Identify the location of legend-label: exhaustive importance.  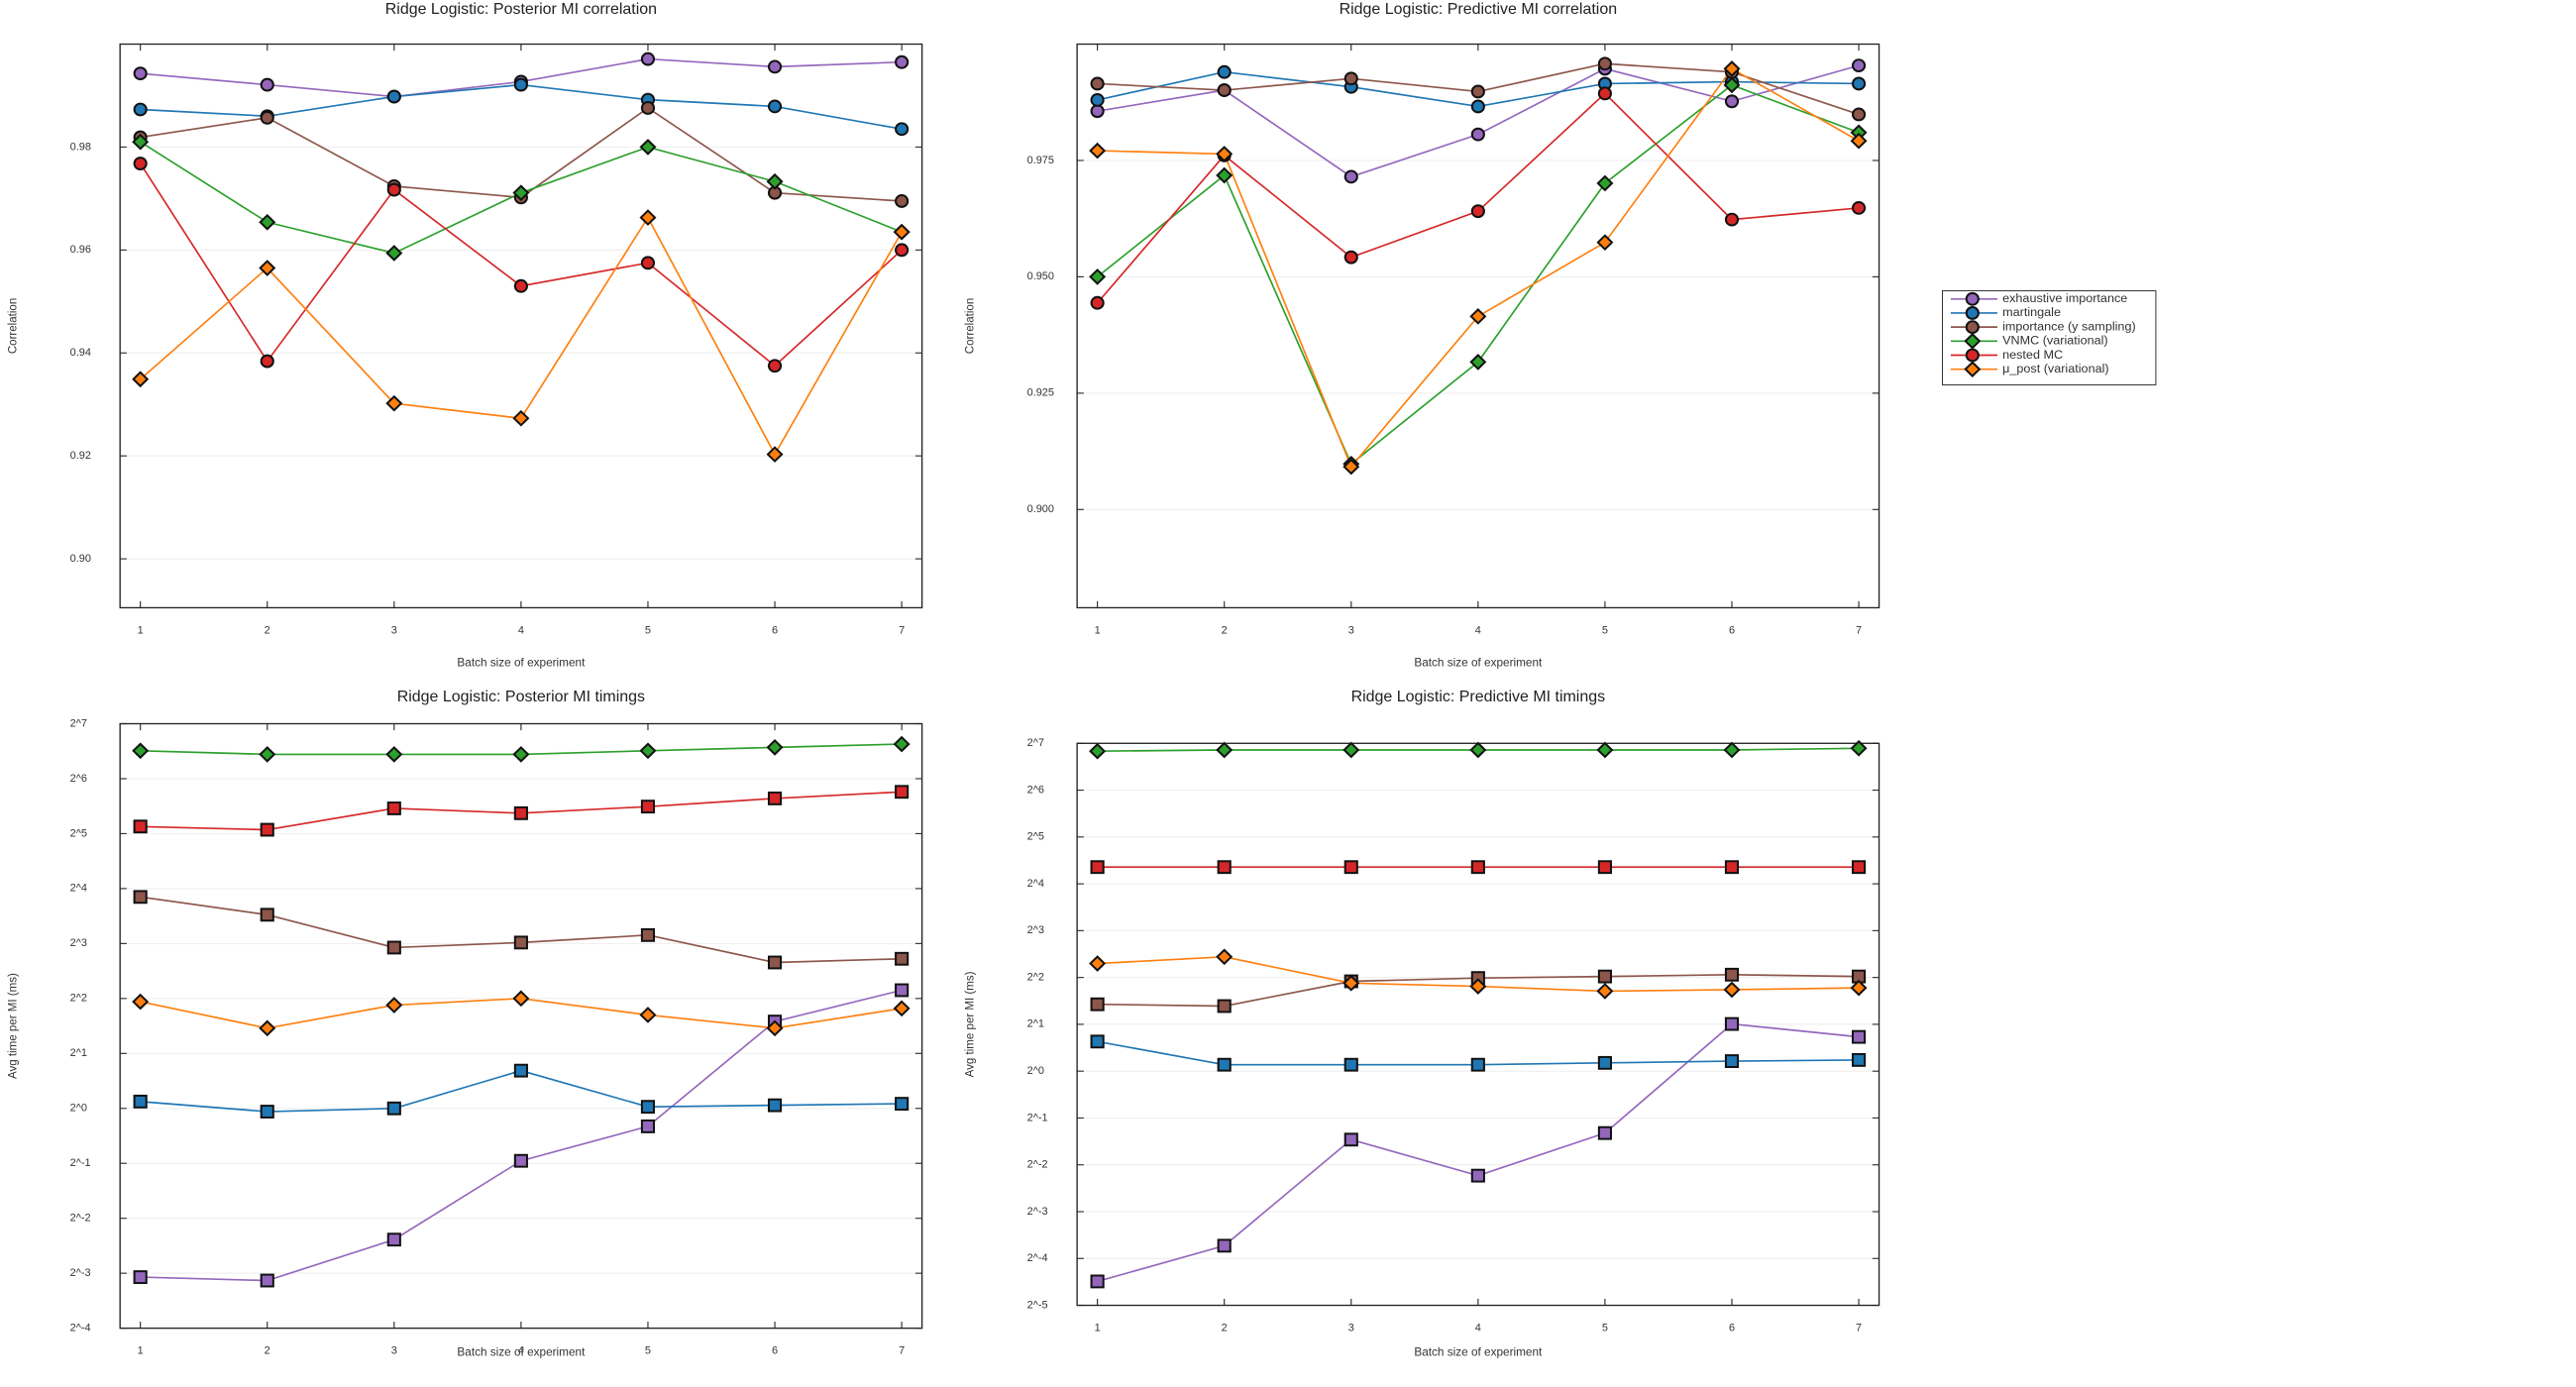
(2064, 298).